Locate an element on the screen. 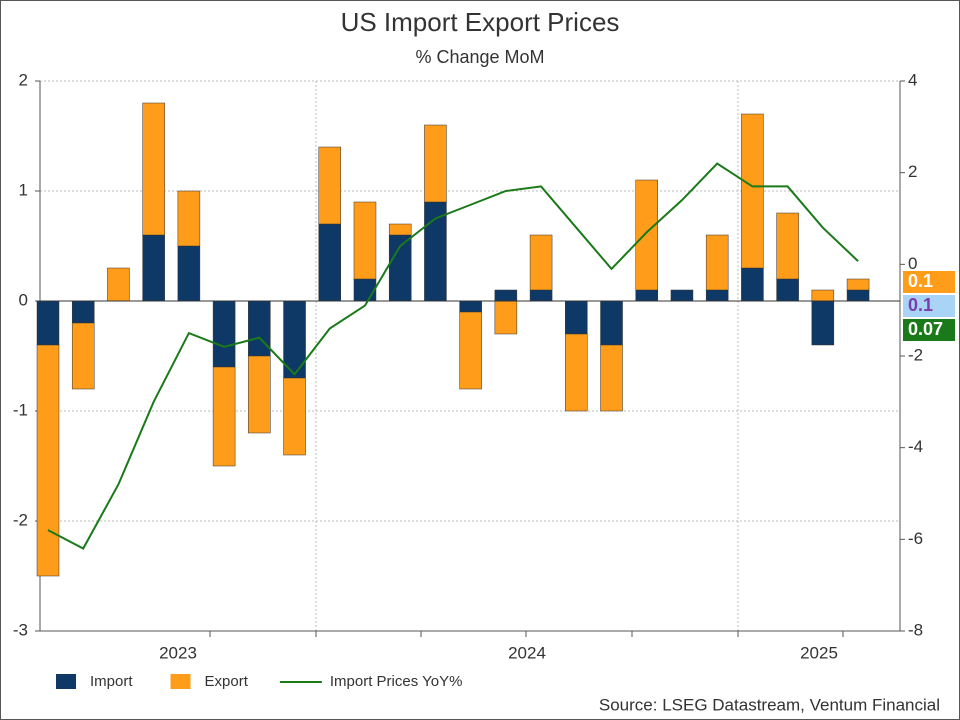  y-tick-label: 0 is located at coordinates (23, 299).